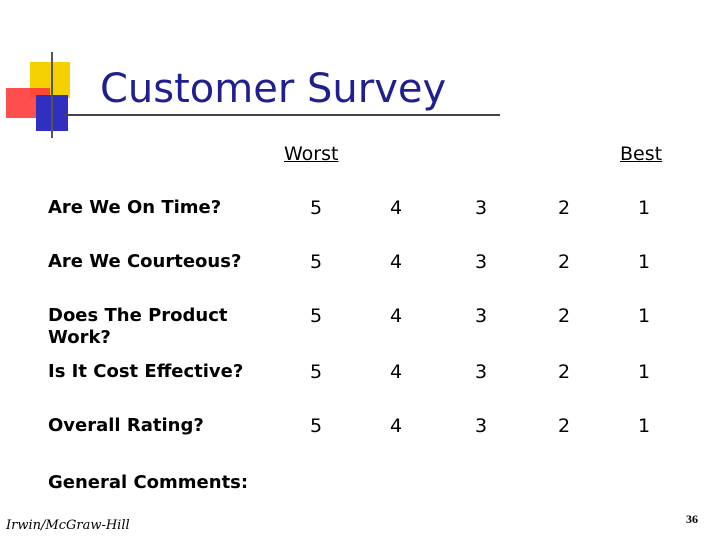  What do you see at coordinates (138, 326) in the screenshot?
I see `question-label: Does The Product Work?` at bounding box center [138, 326].